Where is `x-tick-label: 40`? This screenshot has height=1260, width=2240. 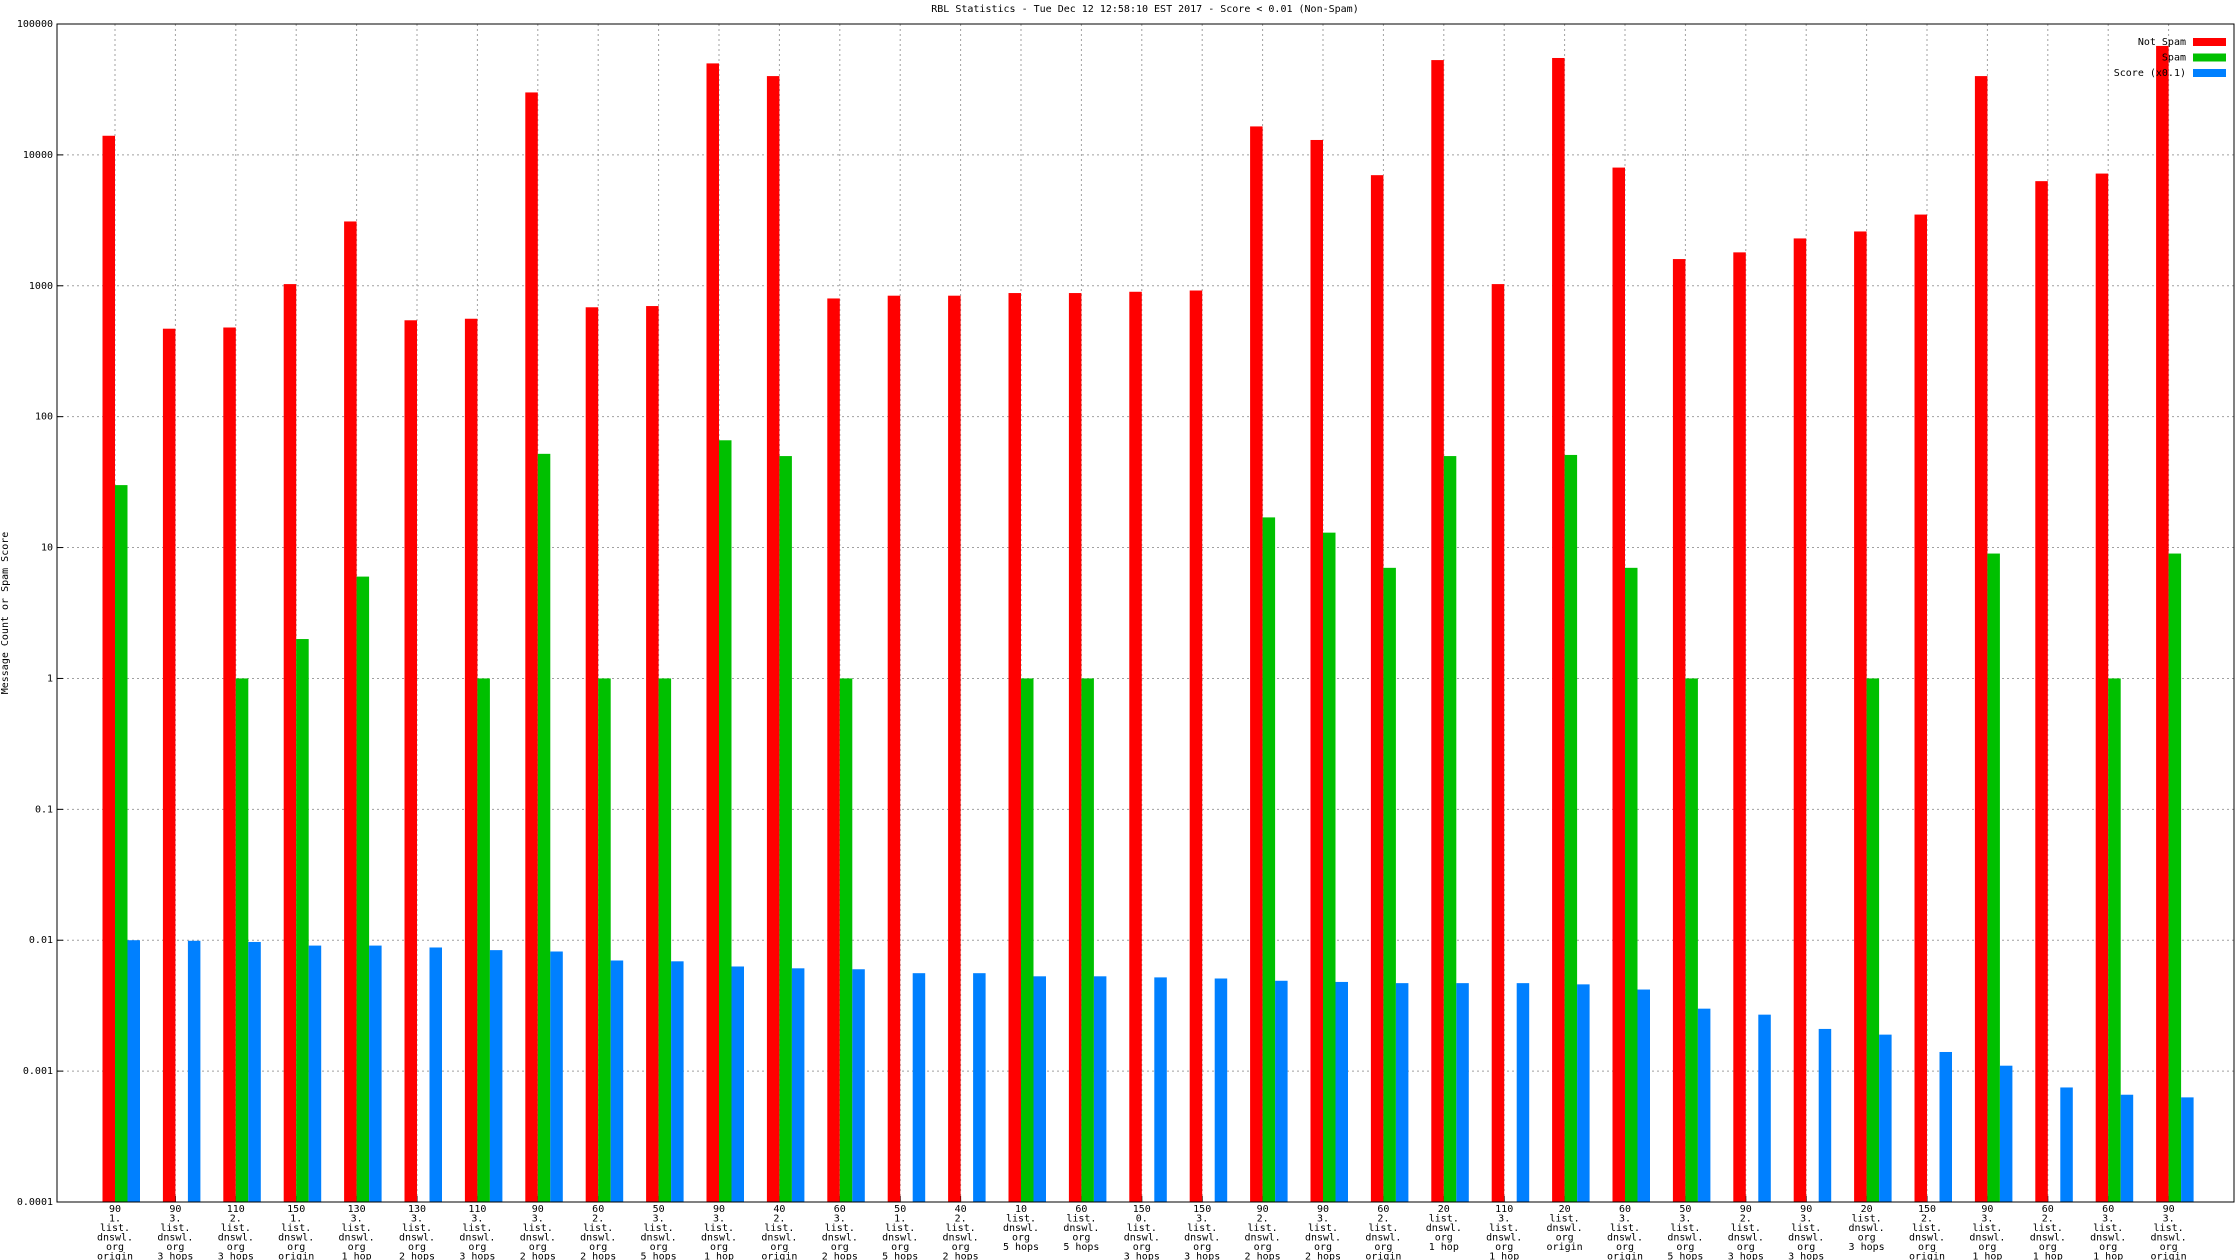
x-tick-label: 40 is located at coordinates (961, 1209).